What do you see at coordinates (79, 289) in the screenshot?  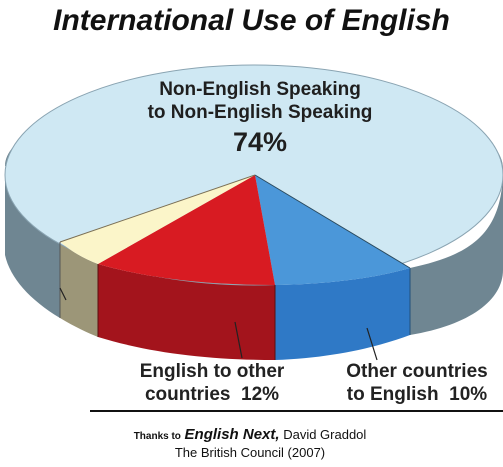 I see `pie-side-cream` at bounding box center [79, 289].